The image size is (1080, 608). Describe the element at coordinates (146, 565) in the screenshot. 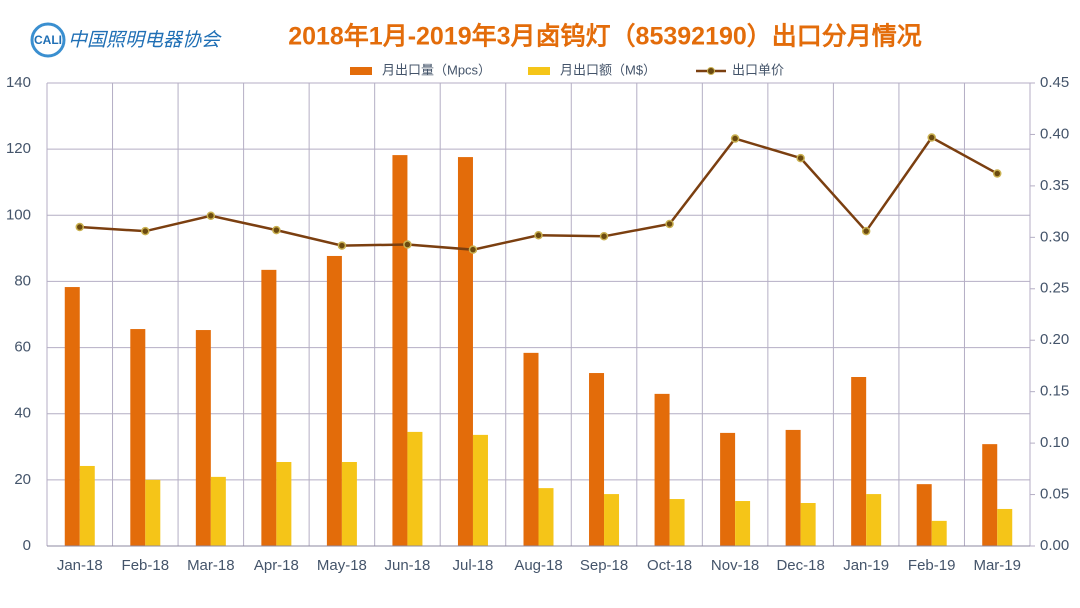

I see `x-tick-label: Feb-18` at that location.